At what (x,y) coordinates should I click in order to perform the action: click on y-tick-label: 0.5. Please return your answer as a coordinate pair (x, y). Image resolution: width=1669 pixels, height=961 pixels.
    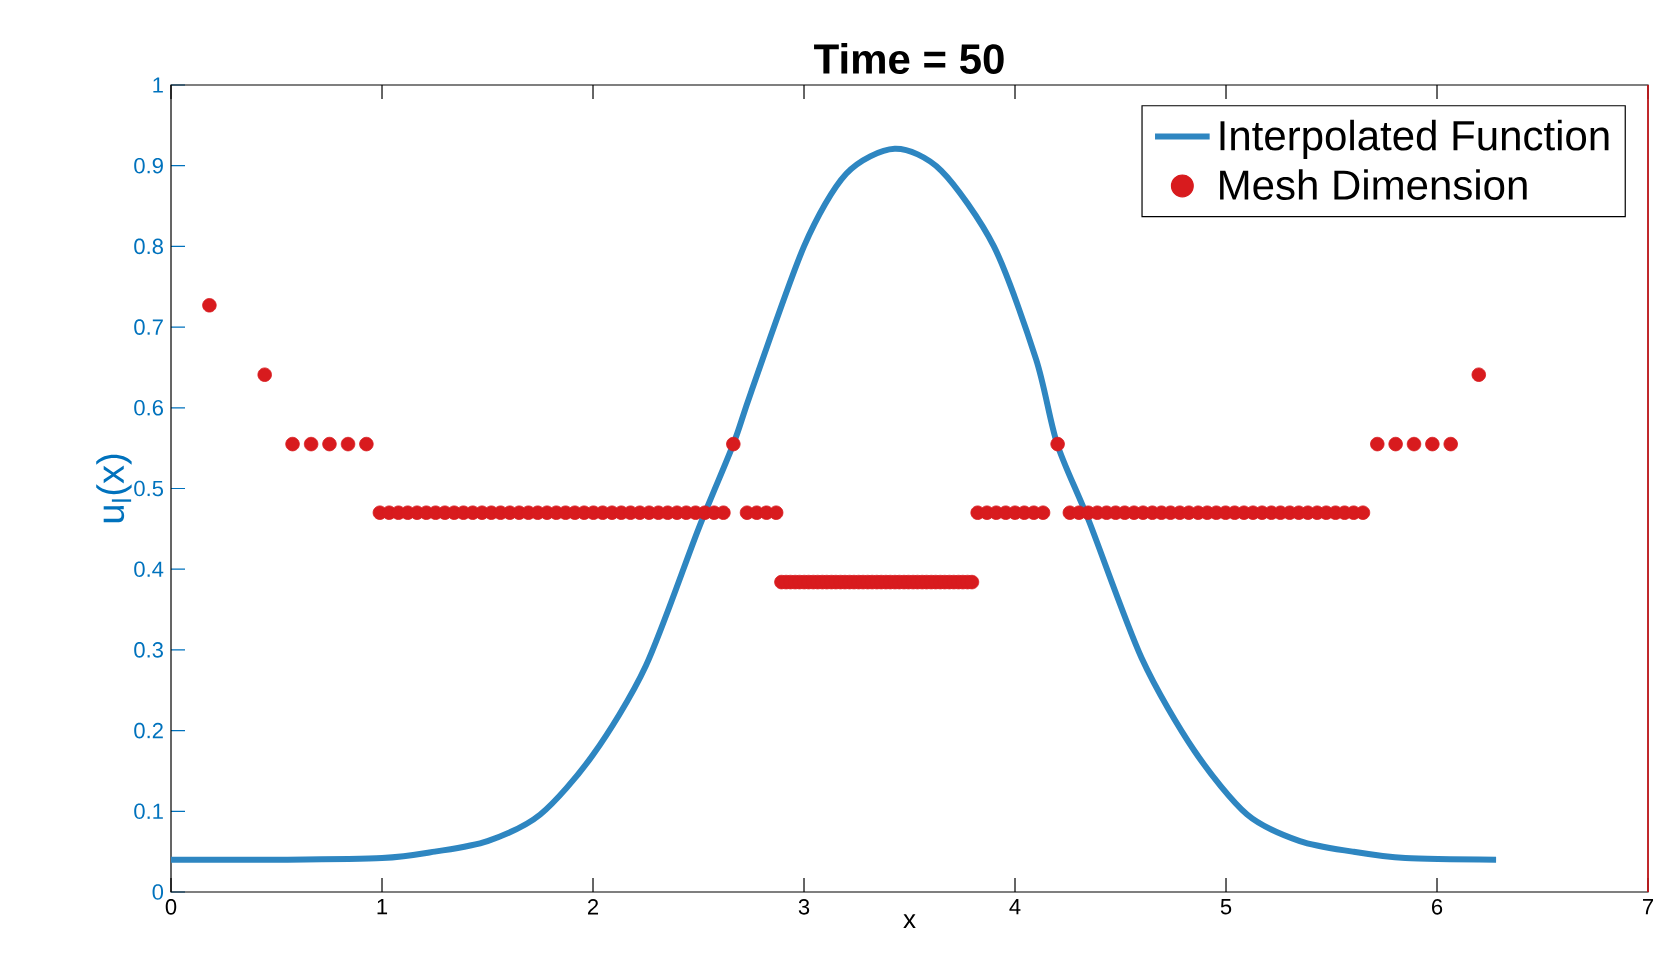
    Looking at the image, I should click on (148, 488).